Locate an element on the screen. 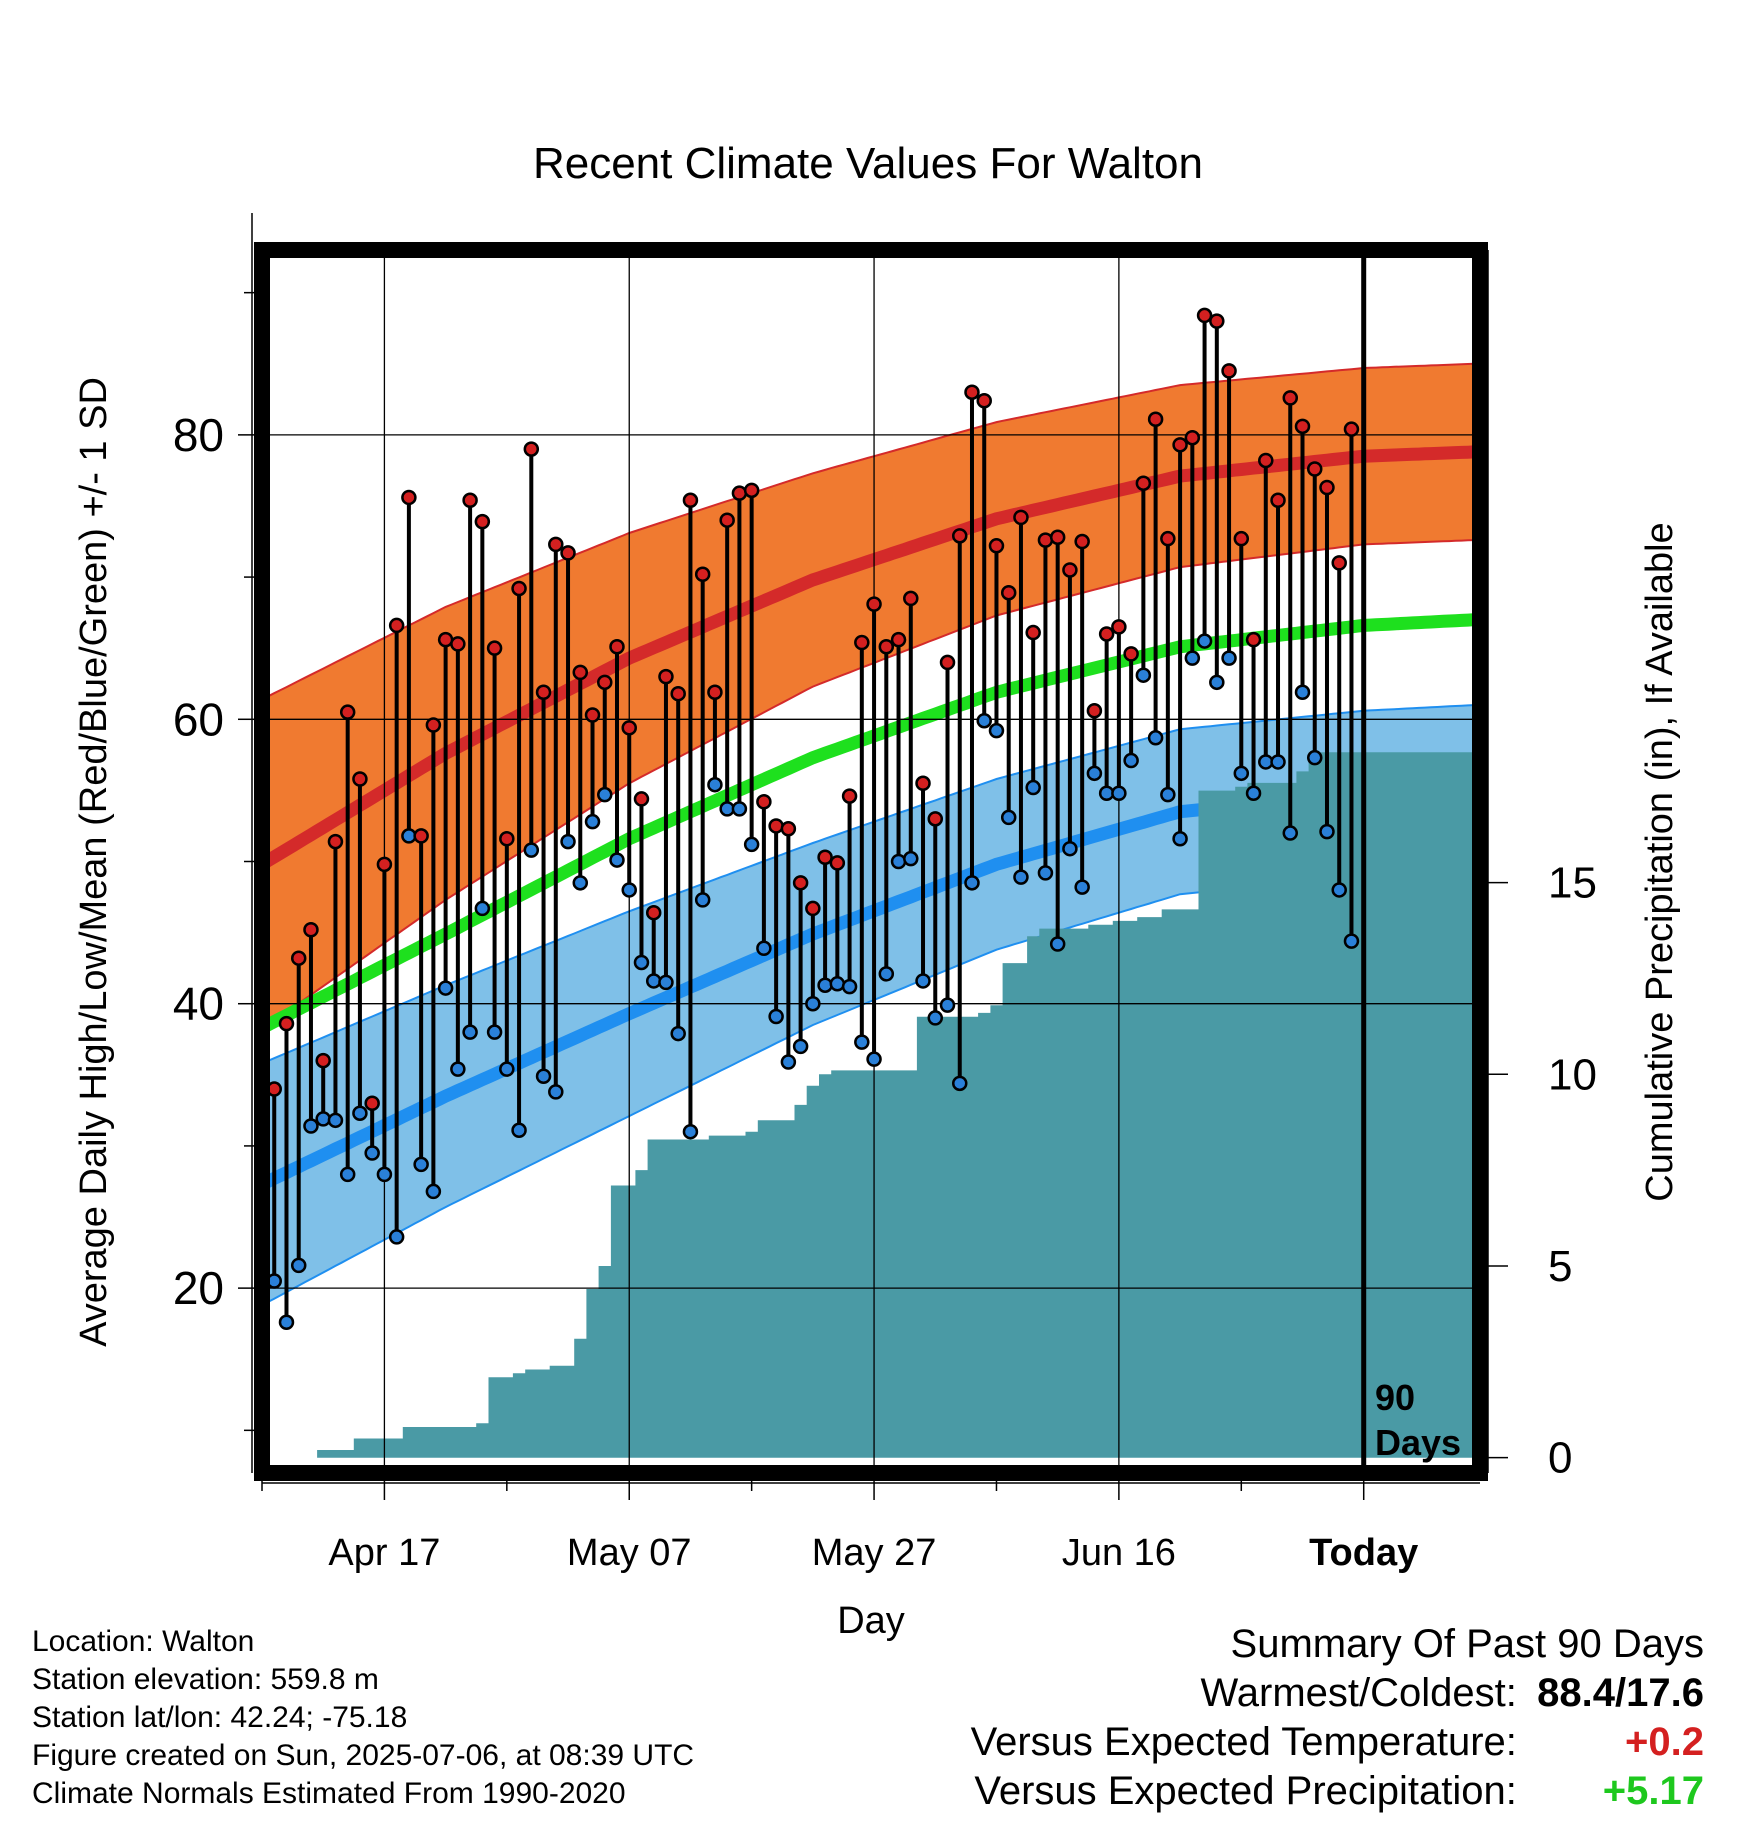 The image size is (1748, 1828). left-y-tick-labels: 20 40 60 80 is located at coordinates (198, 861).